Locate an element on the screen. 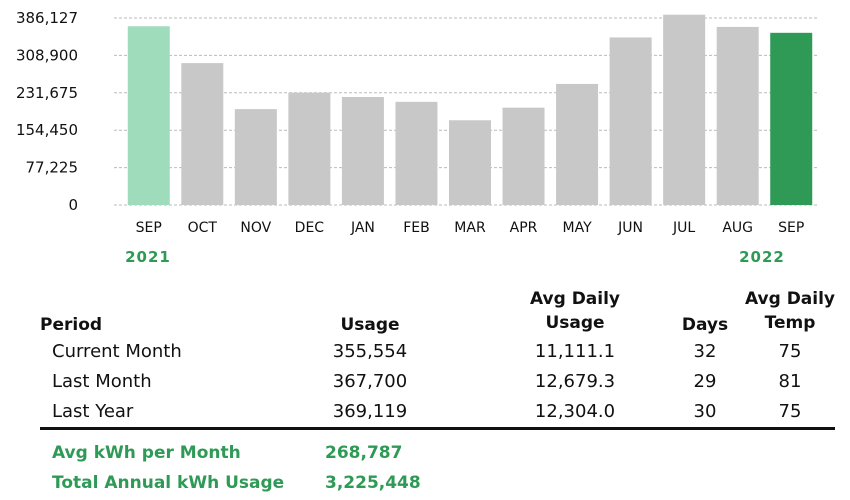  row-usage: 367,700 is located at coordinates (370, 381).